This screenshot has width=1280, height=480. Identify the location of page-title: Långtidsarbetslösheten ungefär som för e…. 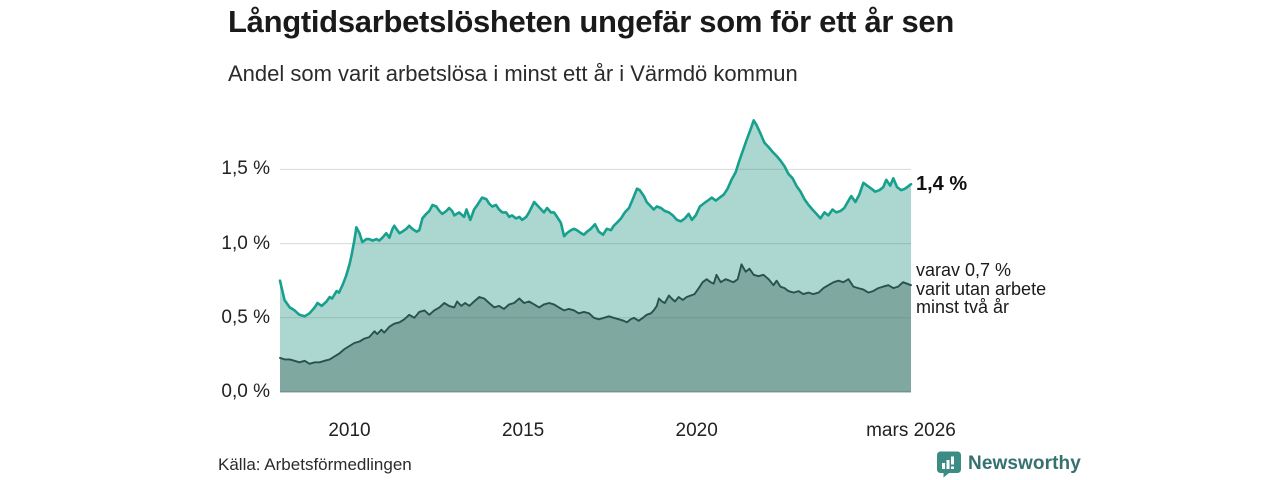
(591, 21).